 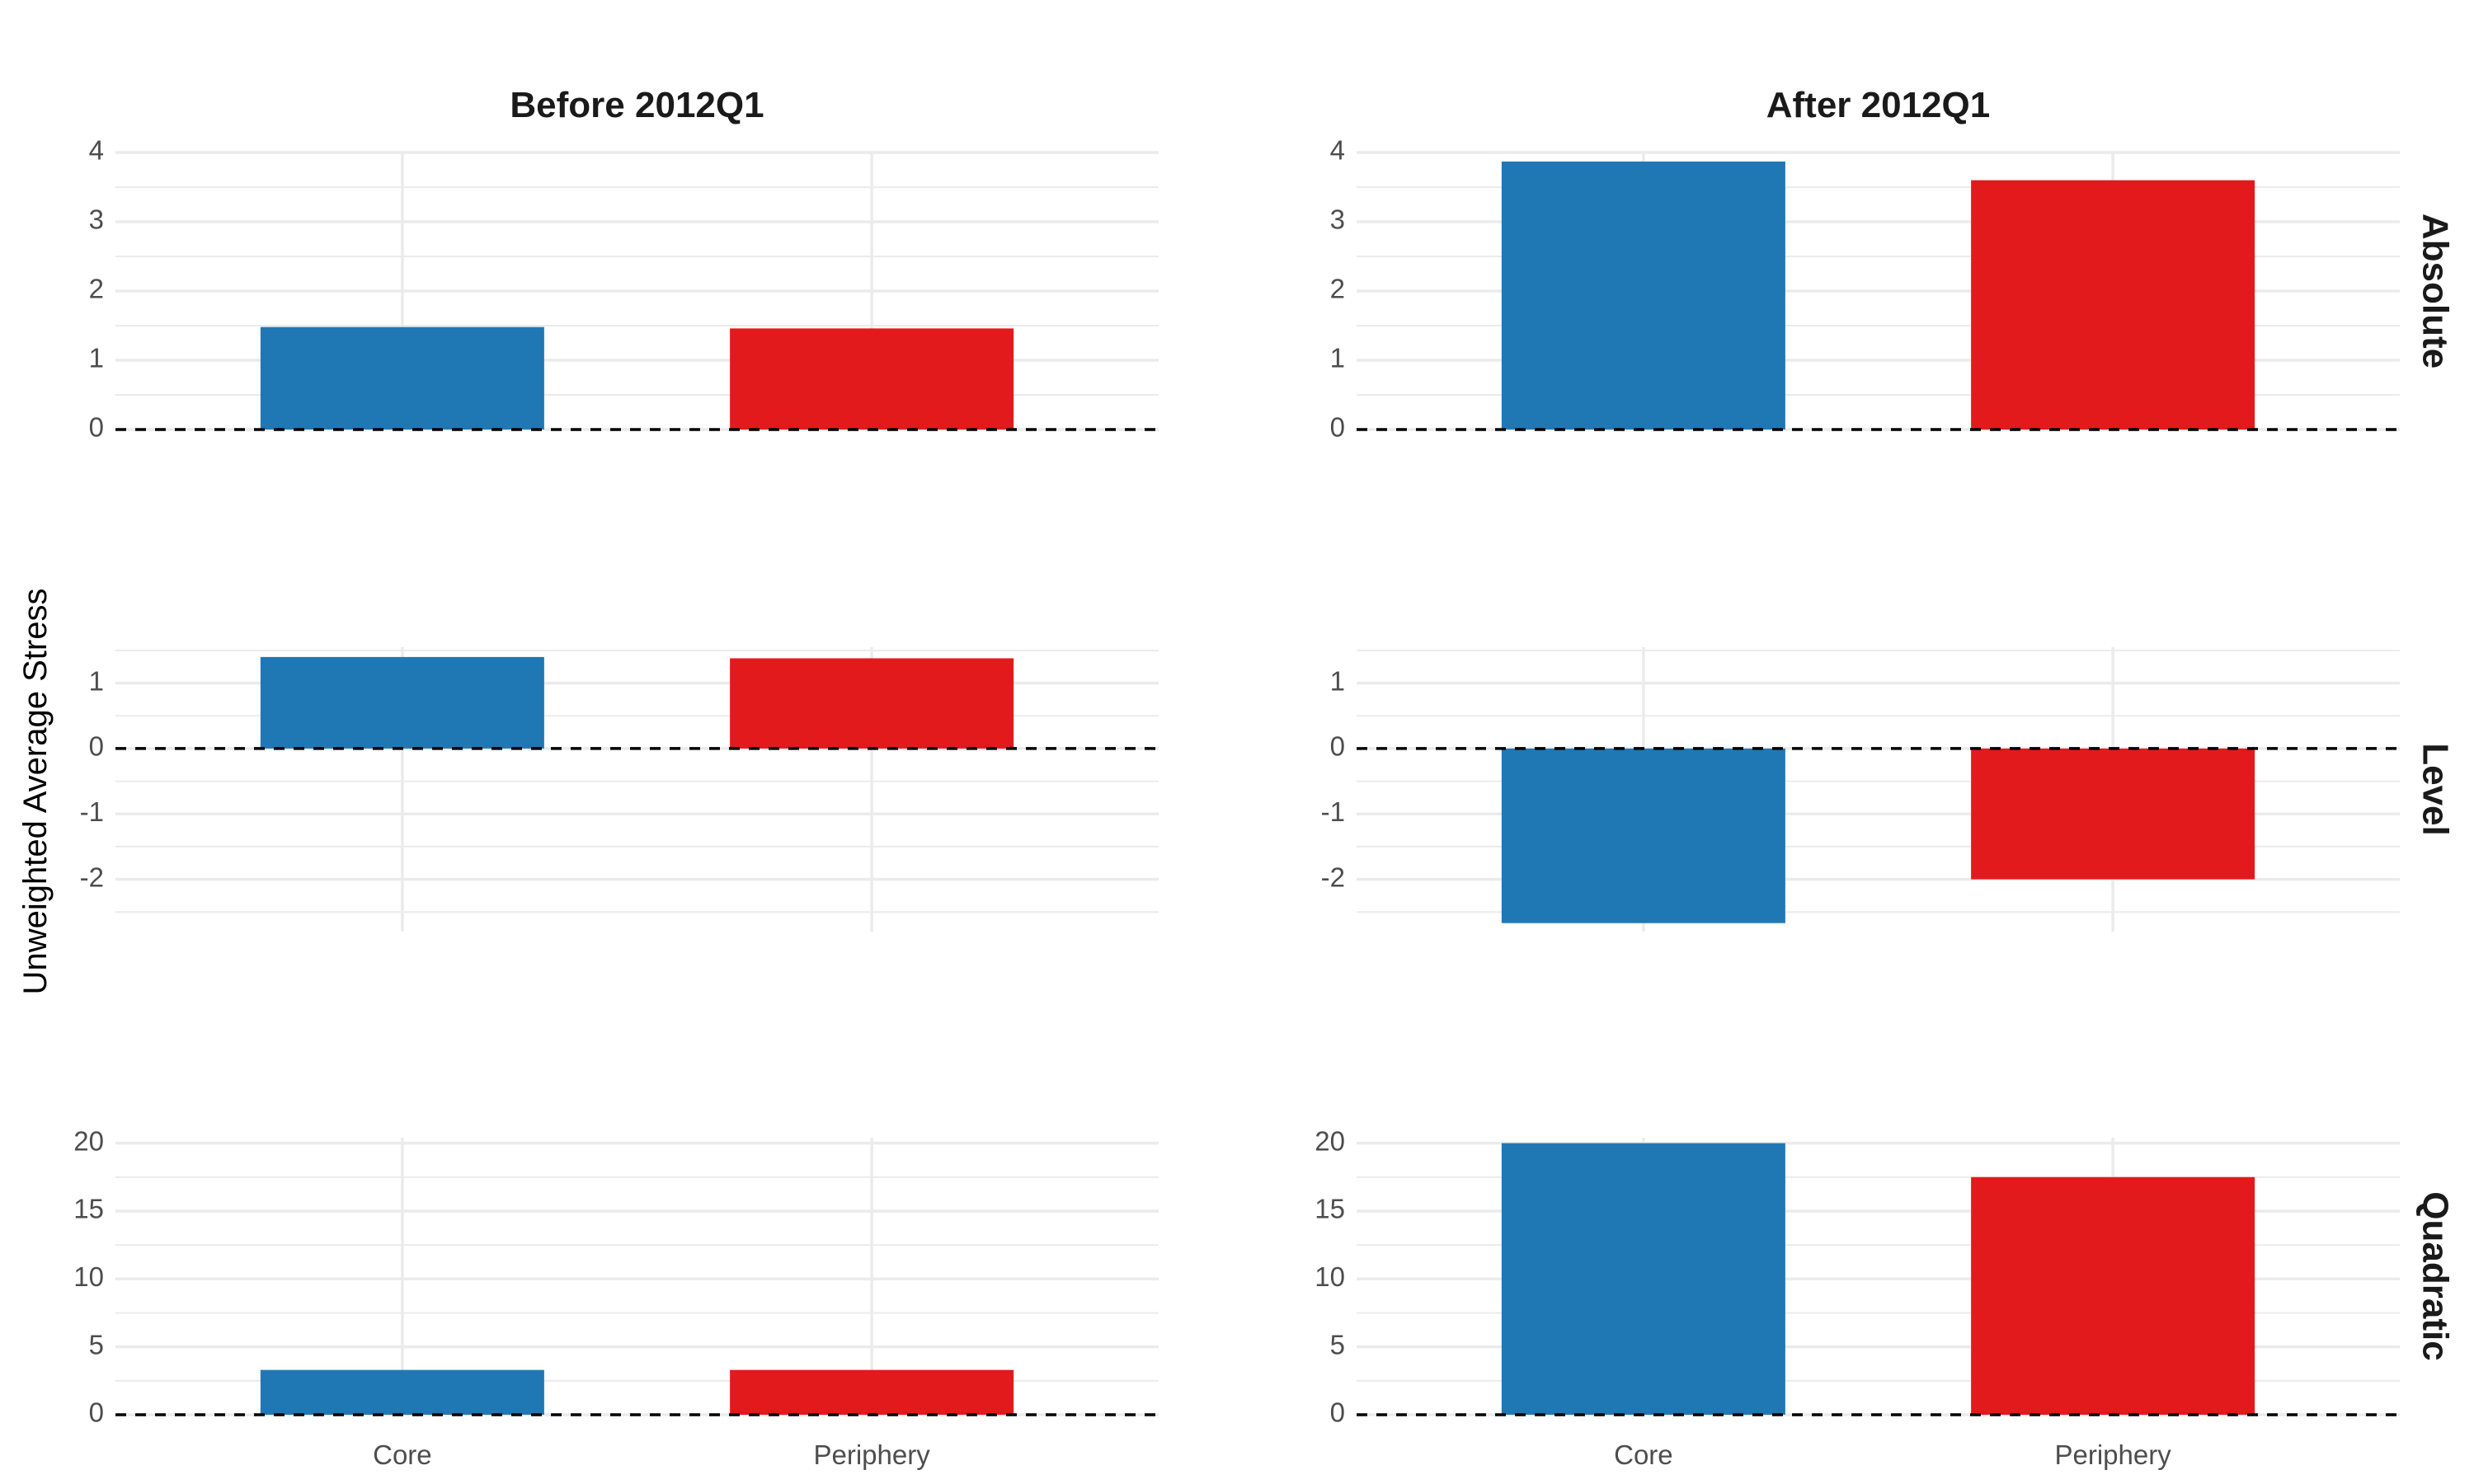 What do you see at coordinates (35, 792) in the screenshot?
I see `y-axis-label: Unweighted Average Stress` at bounding box center [35, 792].